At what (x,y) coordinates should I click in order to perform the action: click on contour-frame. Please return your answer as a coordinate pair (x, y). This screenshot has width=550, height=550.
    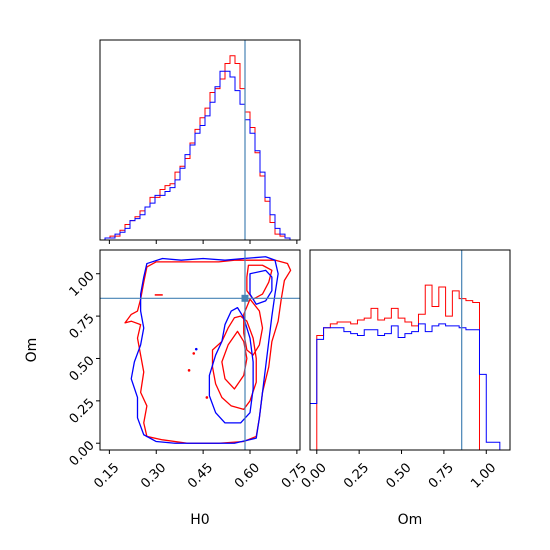
    Looking at the image, I should click on (200, 350).